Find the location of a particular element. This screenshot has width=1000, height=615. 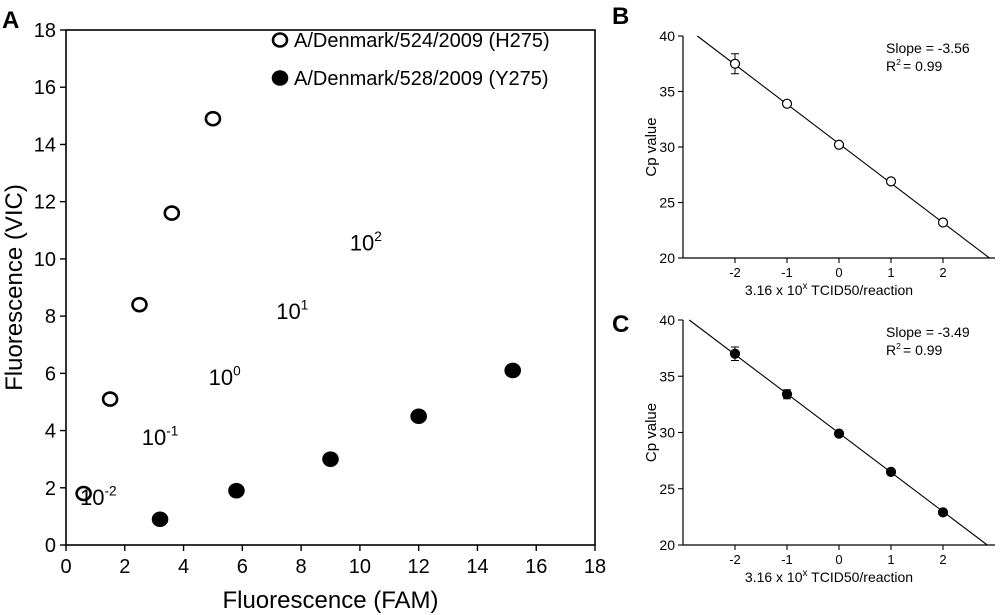

x-tick-label-a: 16 is located at coordinates (536, 567).